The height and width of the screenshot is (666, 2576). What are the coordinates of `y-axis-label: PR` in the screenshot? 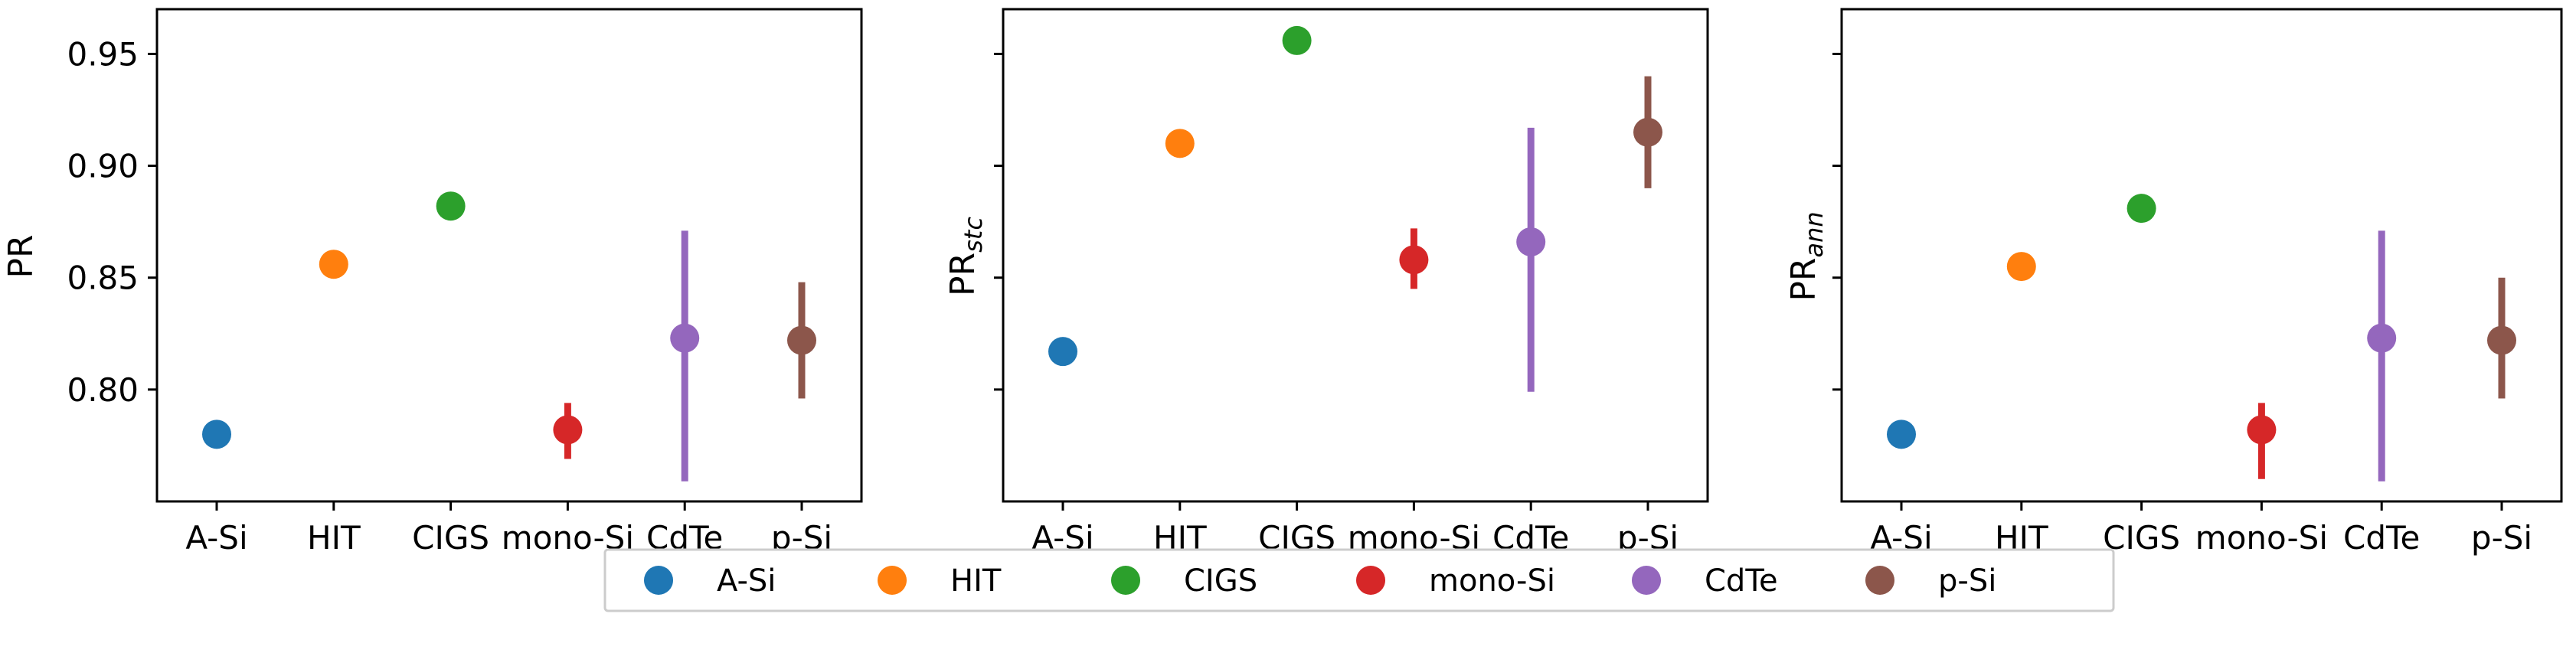 It's located at (21, 256).